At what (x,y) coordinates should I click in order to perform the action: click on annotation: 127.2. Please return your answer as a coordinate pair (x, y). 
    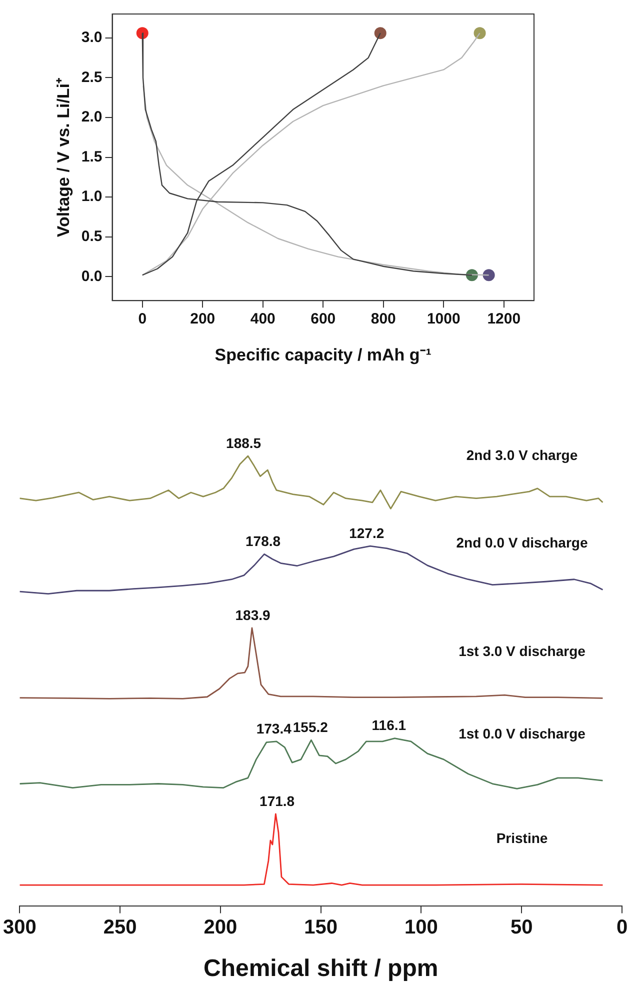
    Looking at the image, I should click on (366, 532).